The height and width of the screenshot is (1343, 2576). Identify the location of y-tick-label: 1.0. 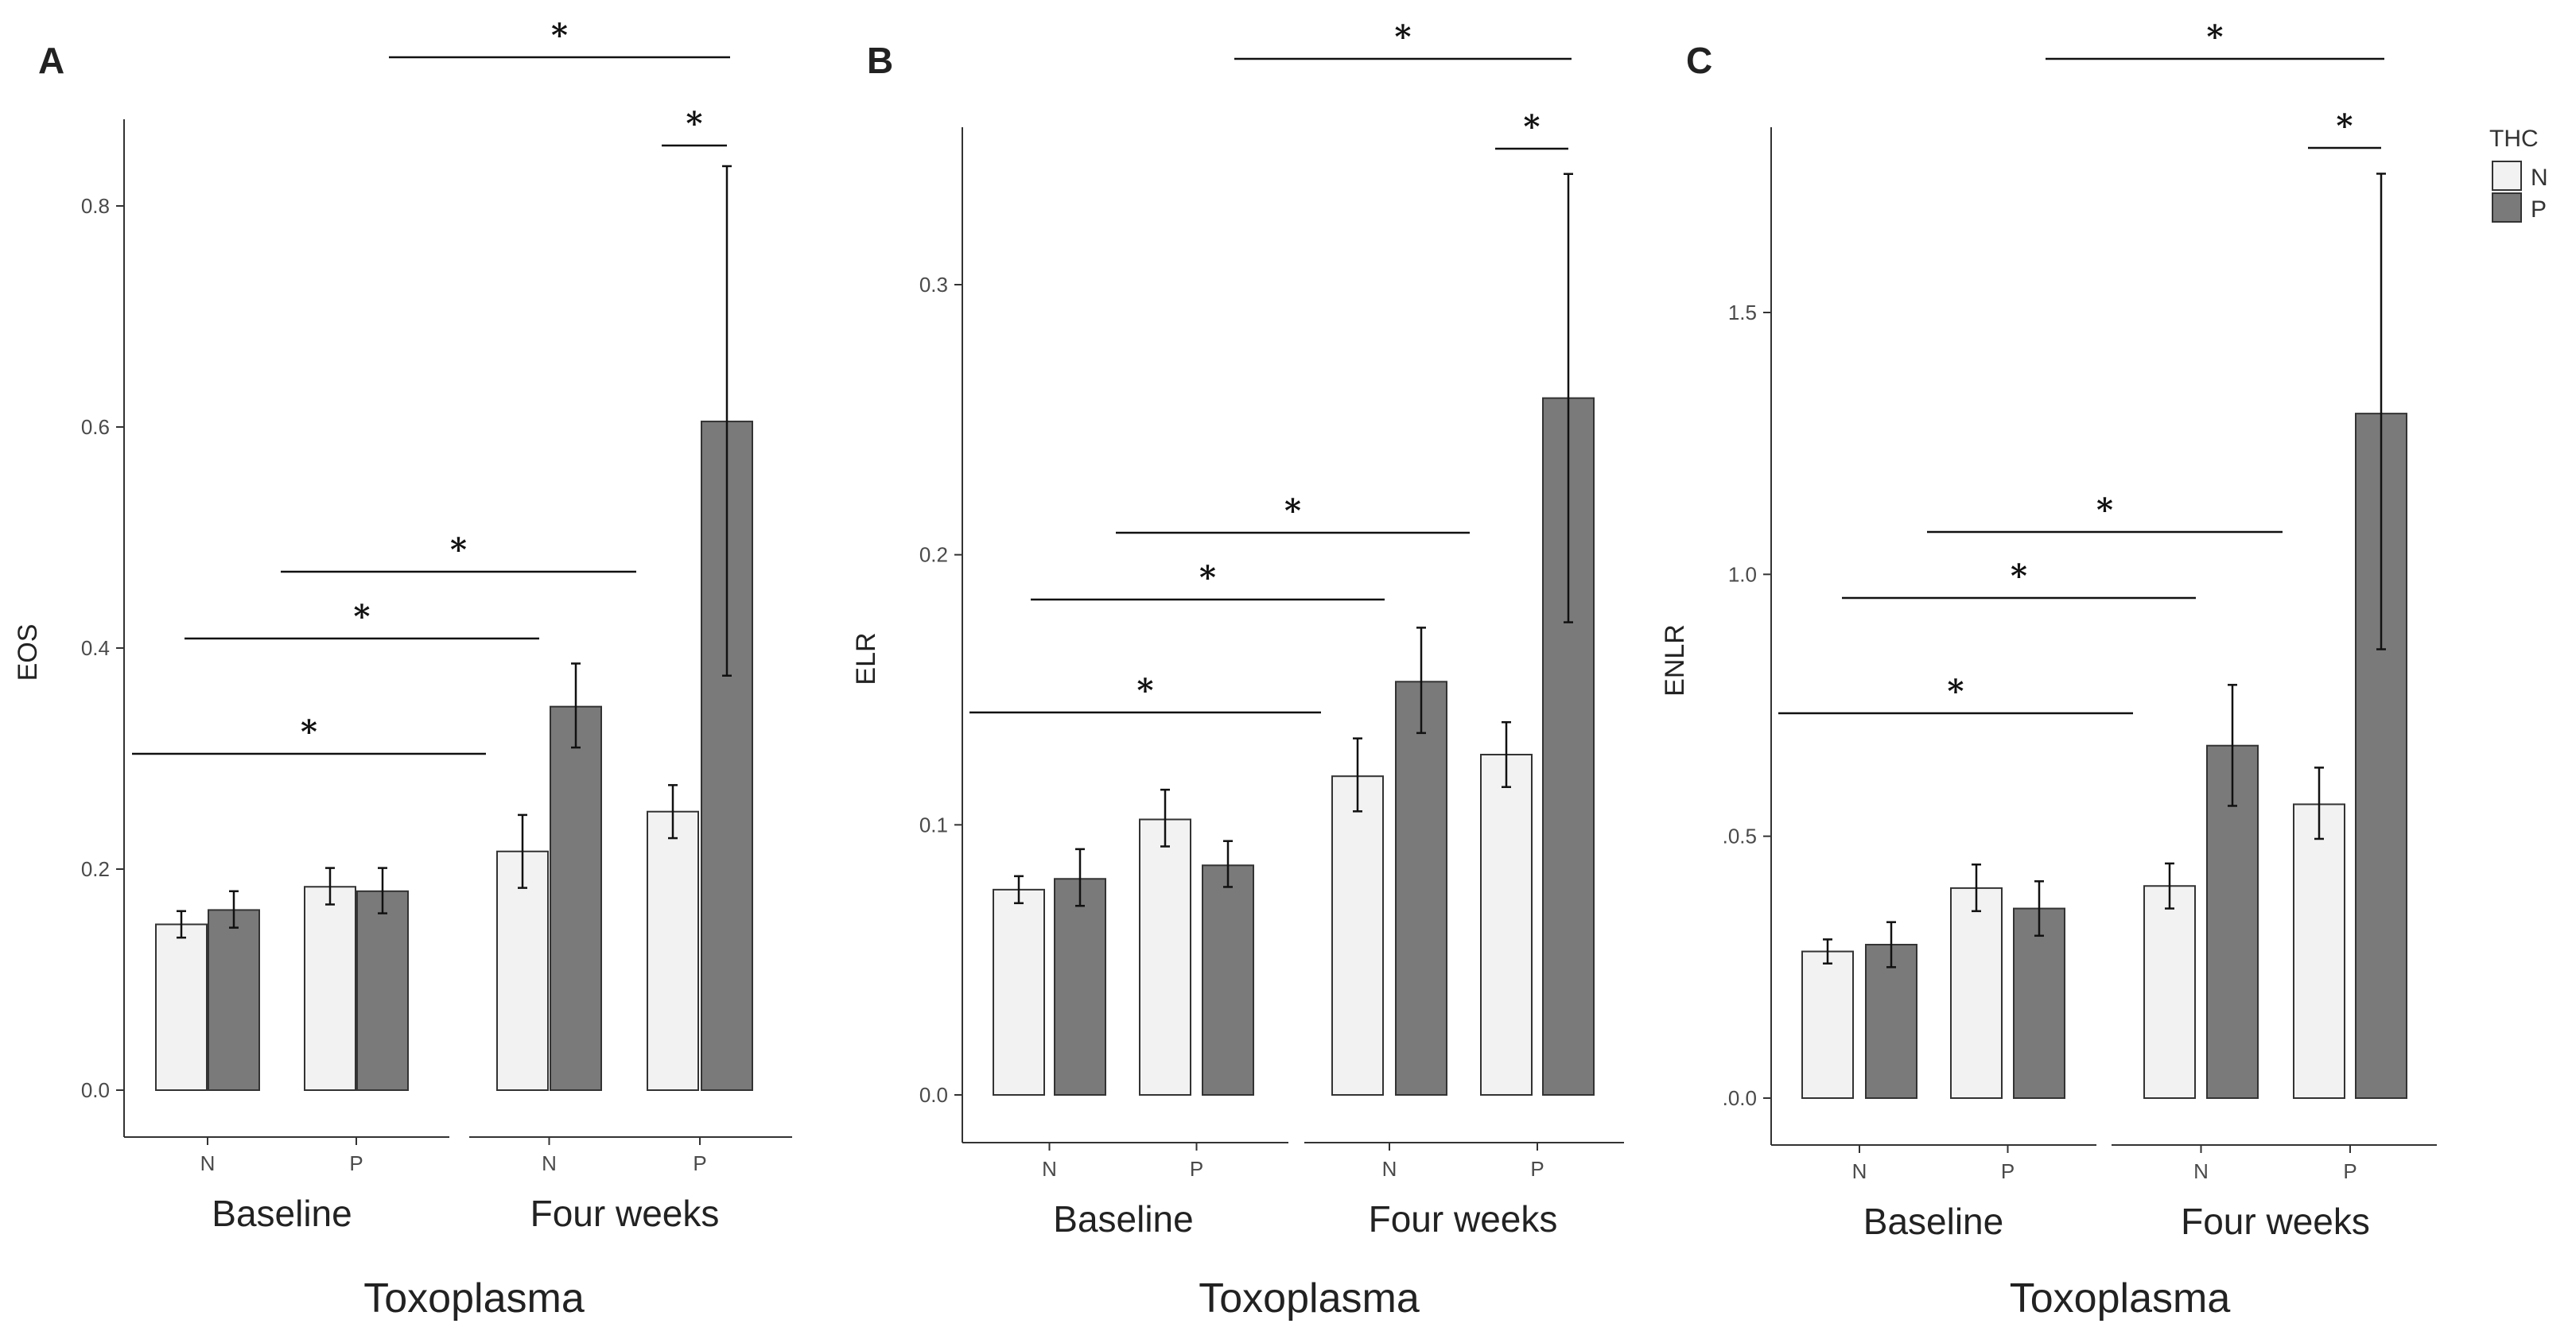
(1742, 574).